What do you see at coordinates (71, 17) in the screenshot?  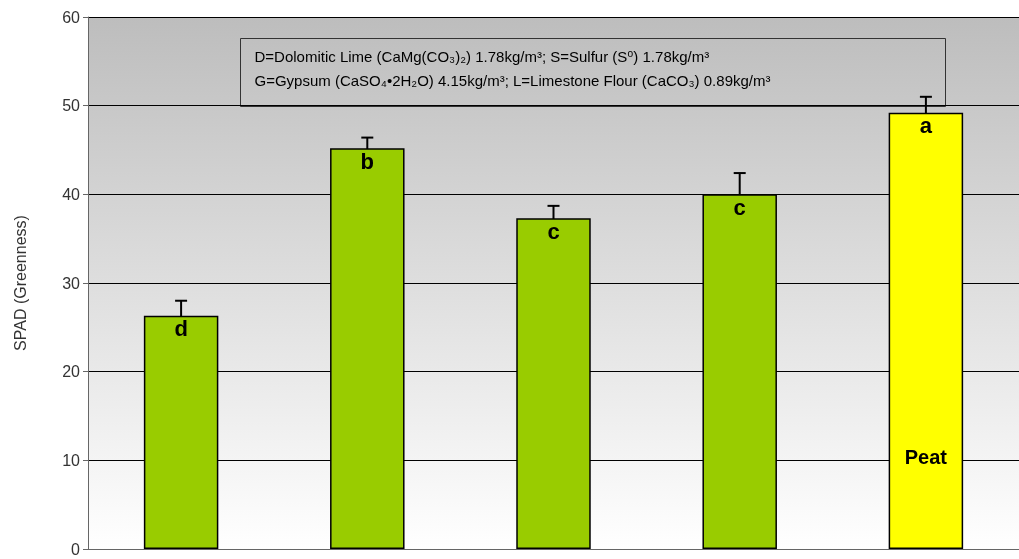 I see `y-tick-label: 60` at bounding box center [71, 17].